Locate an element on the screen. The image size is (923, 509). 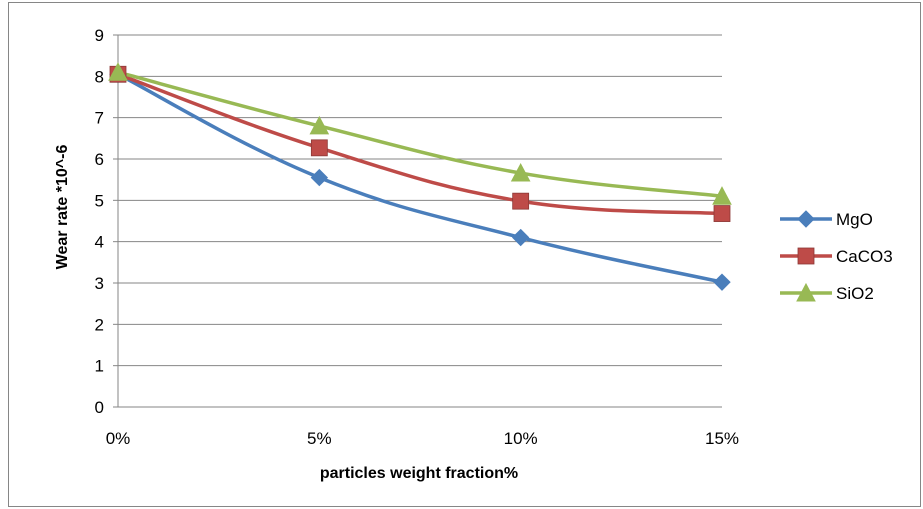
legend-label-caco3: CaCO3 is located at coordinates (864, 256).